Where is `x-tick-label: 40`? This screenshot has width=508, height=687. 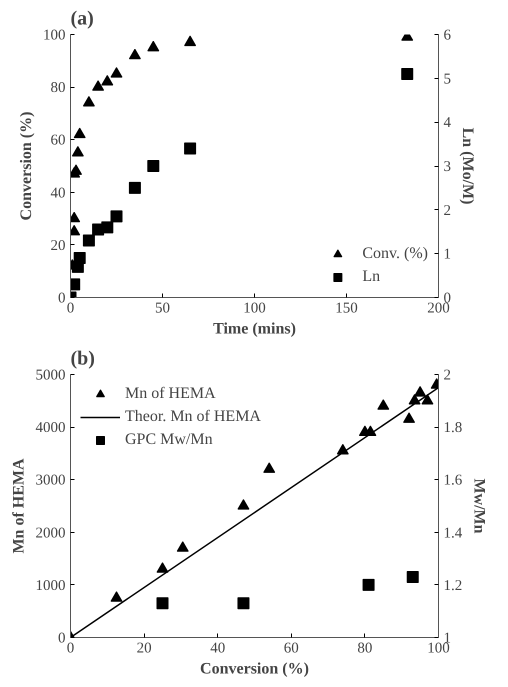 x-tick-label: 40 is located at coordinates (218, 648).